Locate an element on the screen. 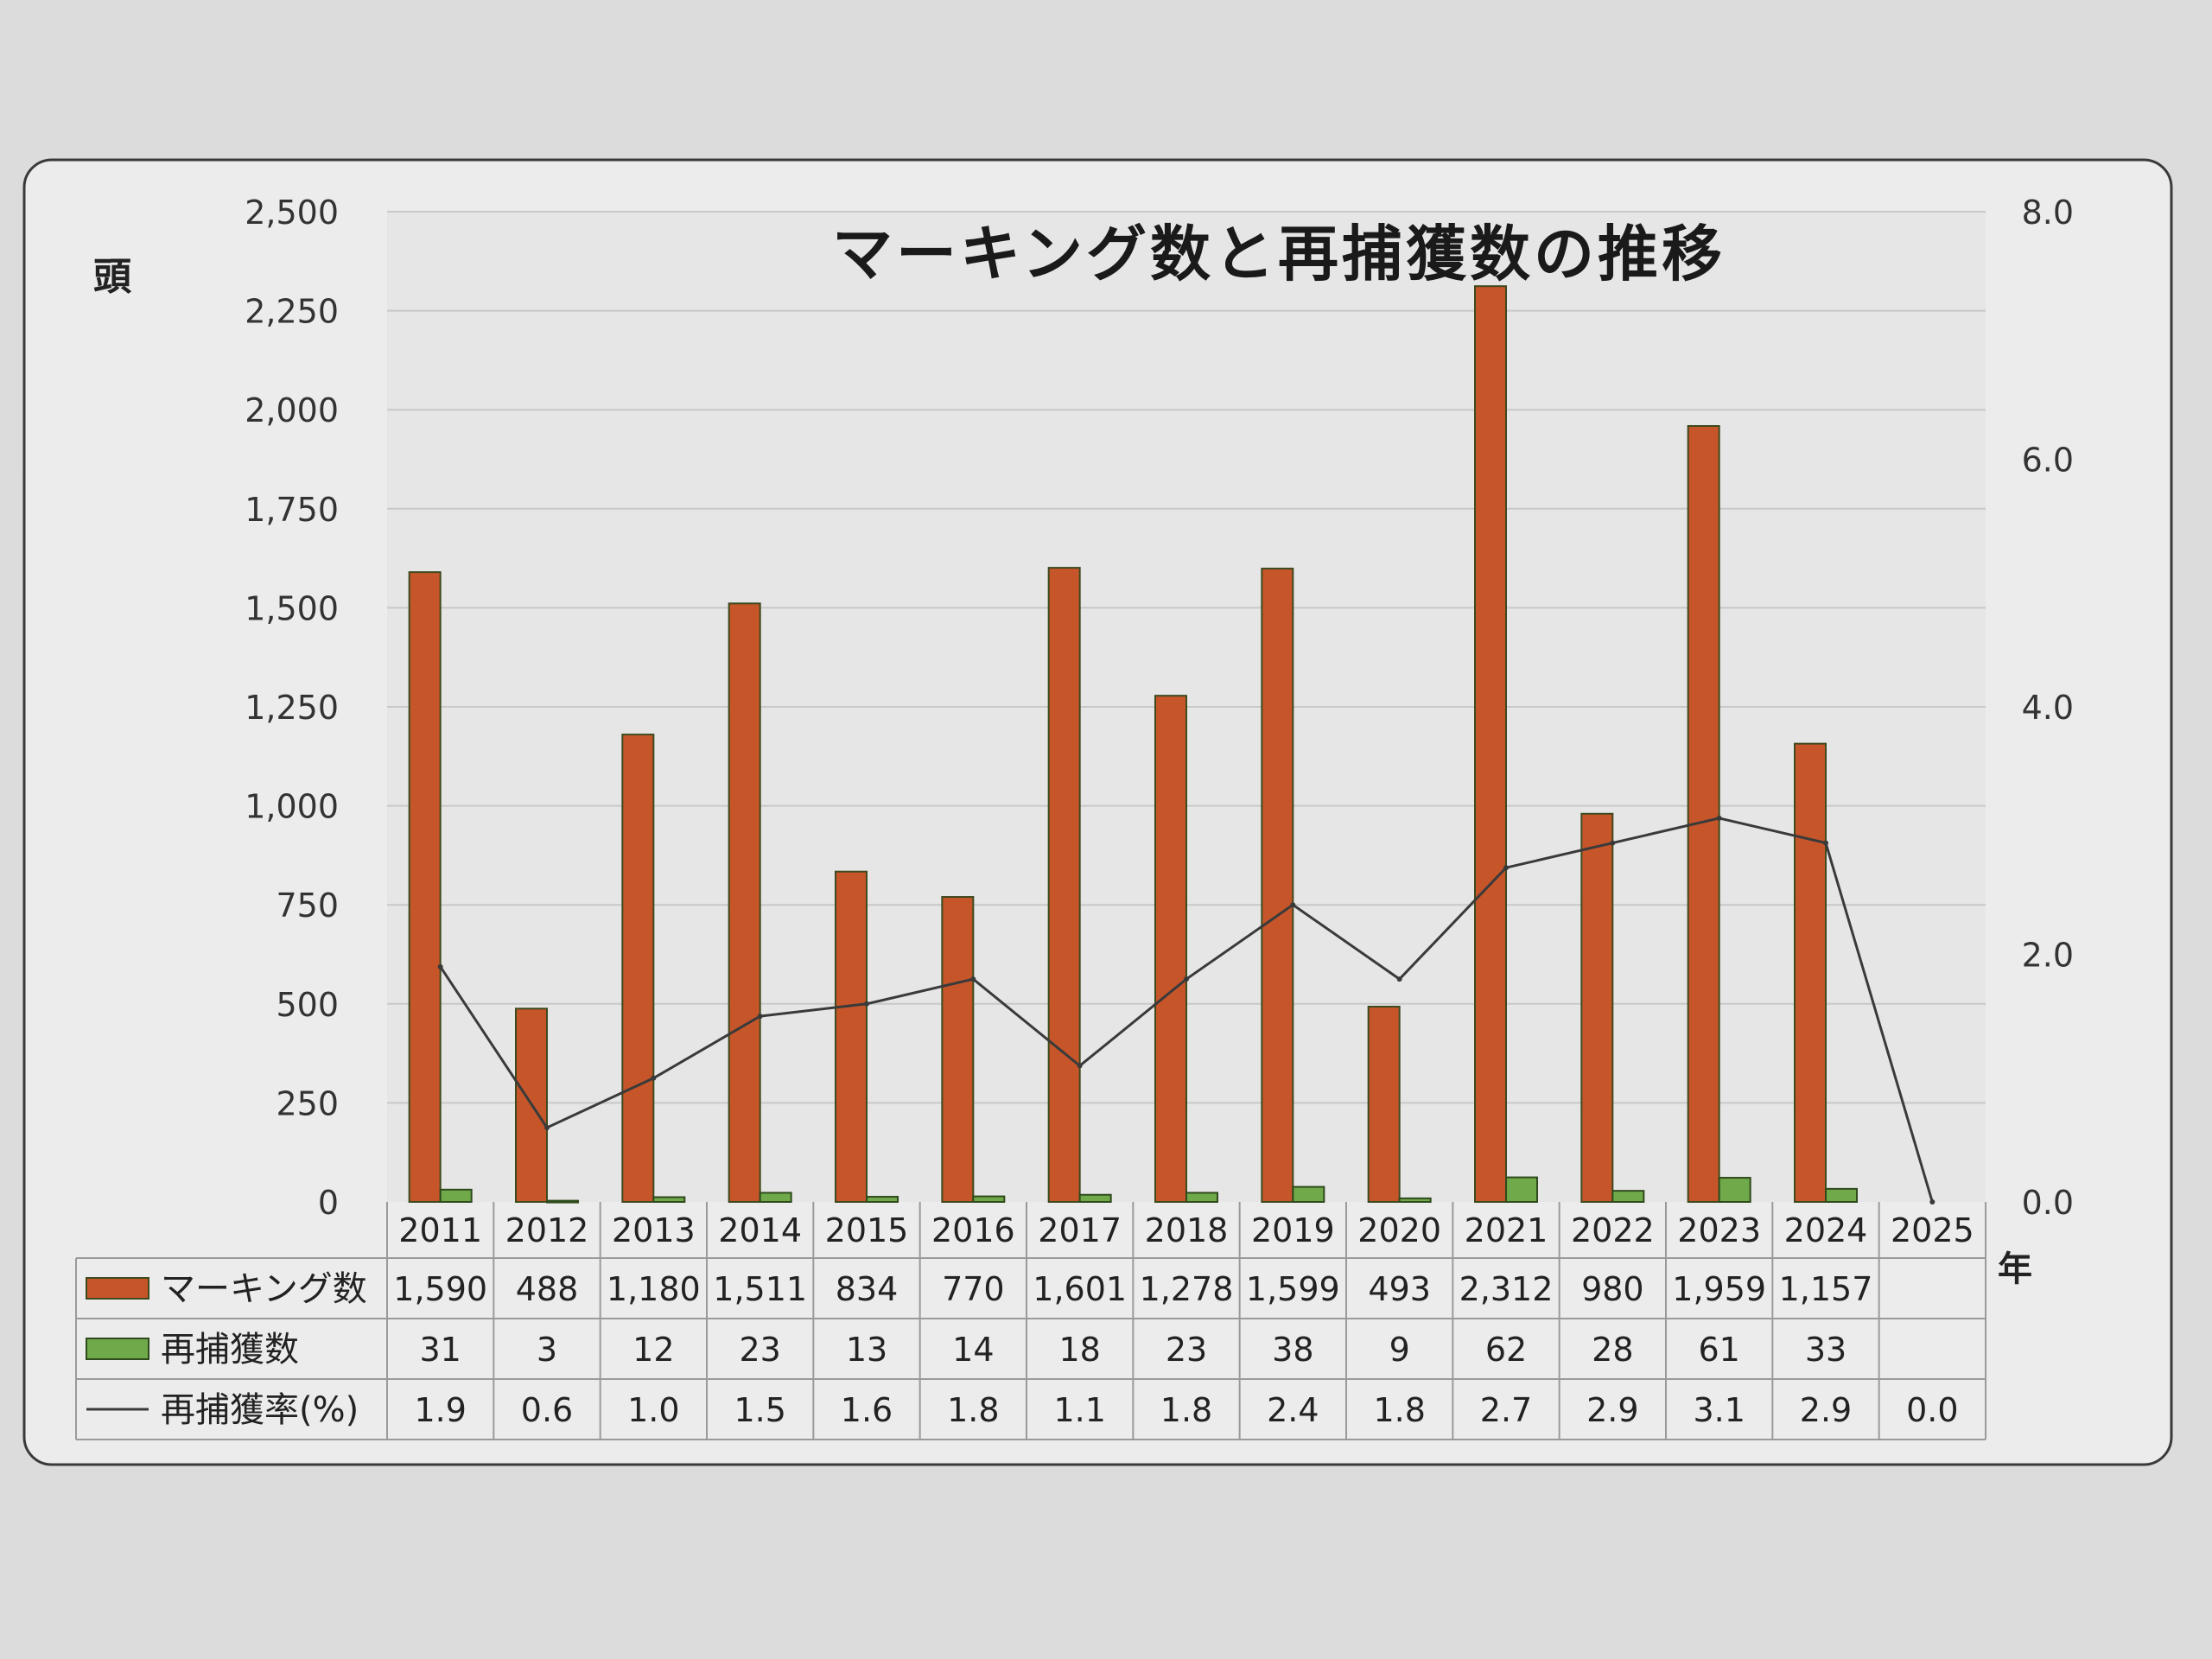 The width and height of the screenshot is (2212, 1659). y-tick-label: 2,500 is located at coordinates (292, 213).